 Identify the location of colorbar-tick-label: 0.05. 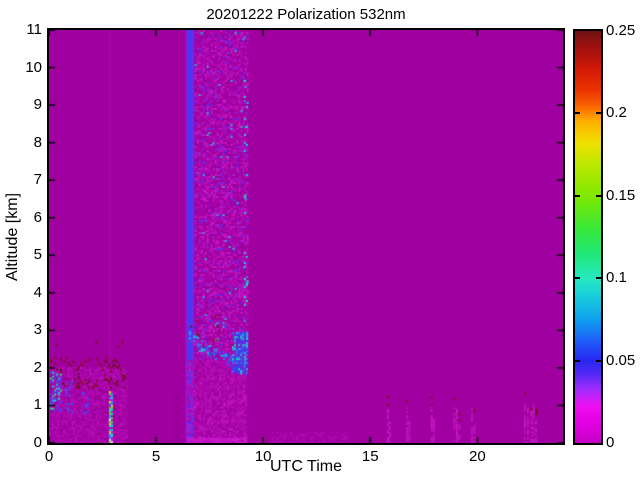
(621, 360).